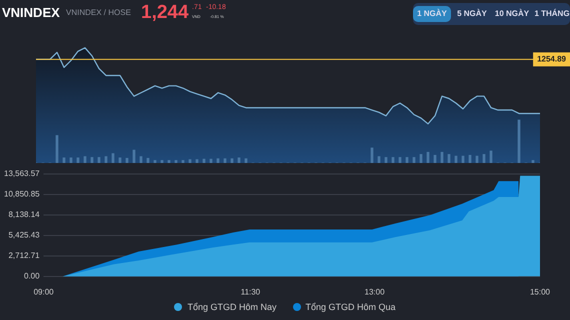 Image resolution: width=570 pixels, height=320 pixels. Describe the element at coordinates (250, 291) in the screenshot. I see `x-tick-label: 11:30` at that location.